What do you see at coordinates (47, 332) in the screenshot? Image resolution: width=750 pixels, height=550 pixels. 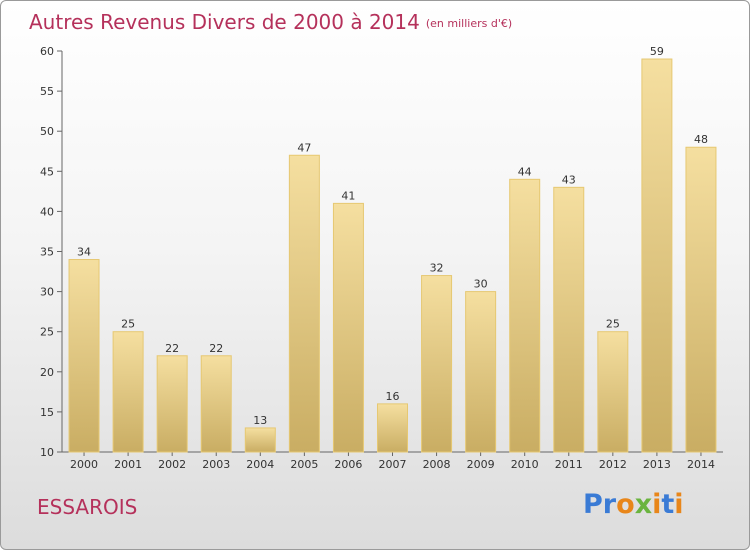 I see `y-tick-label: 25` at bounding box center [47, 332].